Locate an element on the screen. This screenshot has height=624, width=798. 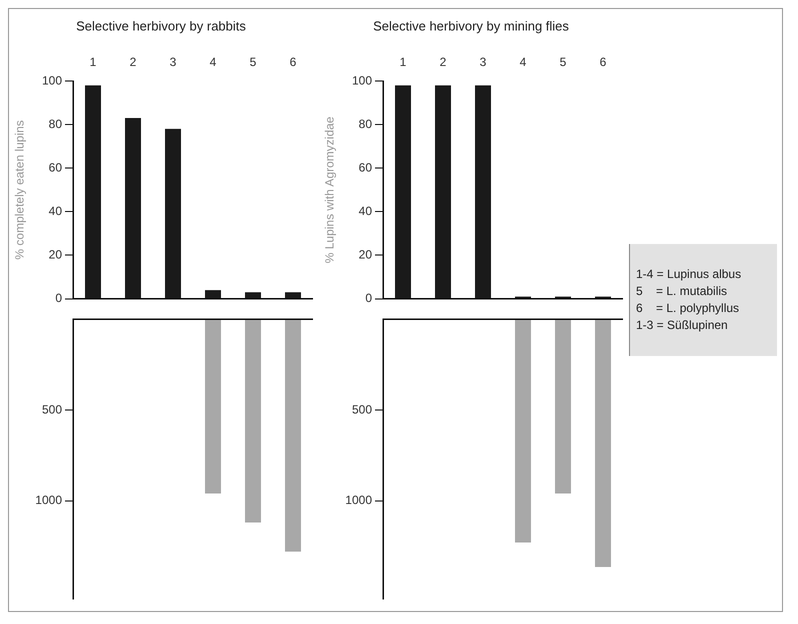
chart-title: Selective herbivory by mining flies is located at coordinates (471, 26).